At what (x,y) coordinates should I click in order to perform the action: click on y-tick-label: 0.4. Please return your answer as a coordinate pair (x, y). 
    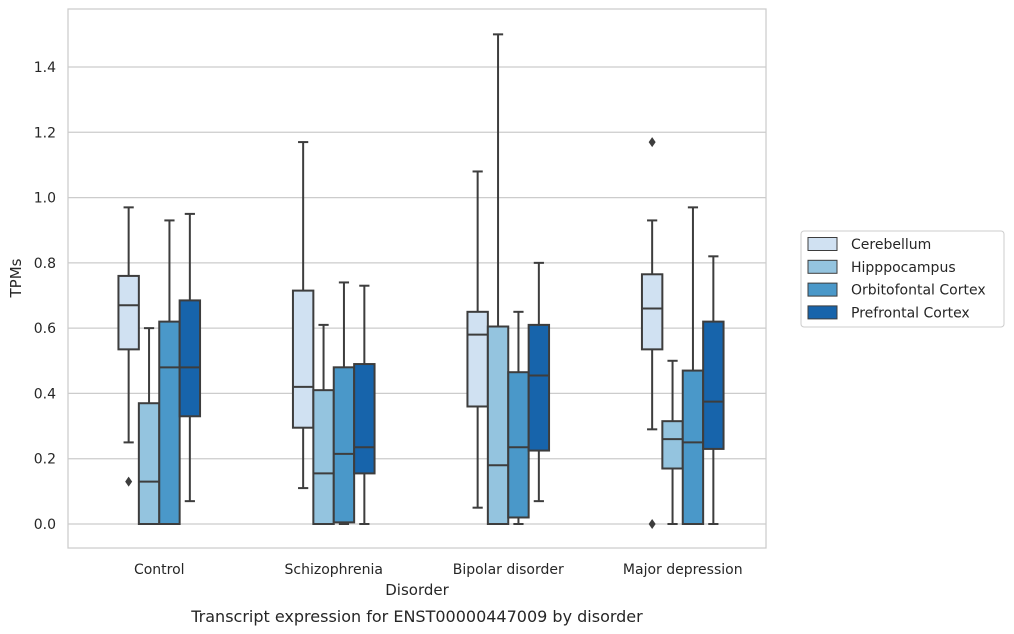
    Looking at the image, I should click on (45, 394).